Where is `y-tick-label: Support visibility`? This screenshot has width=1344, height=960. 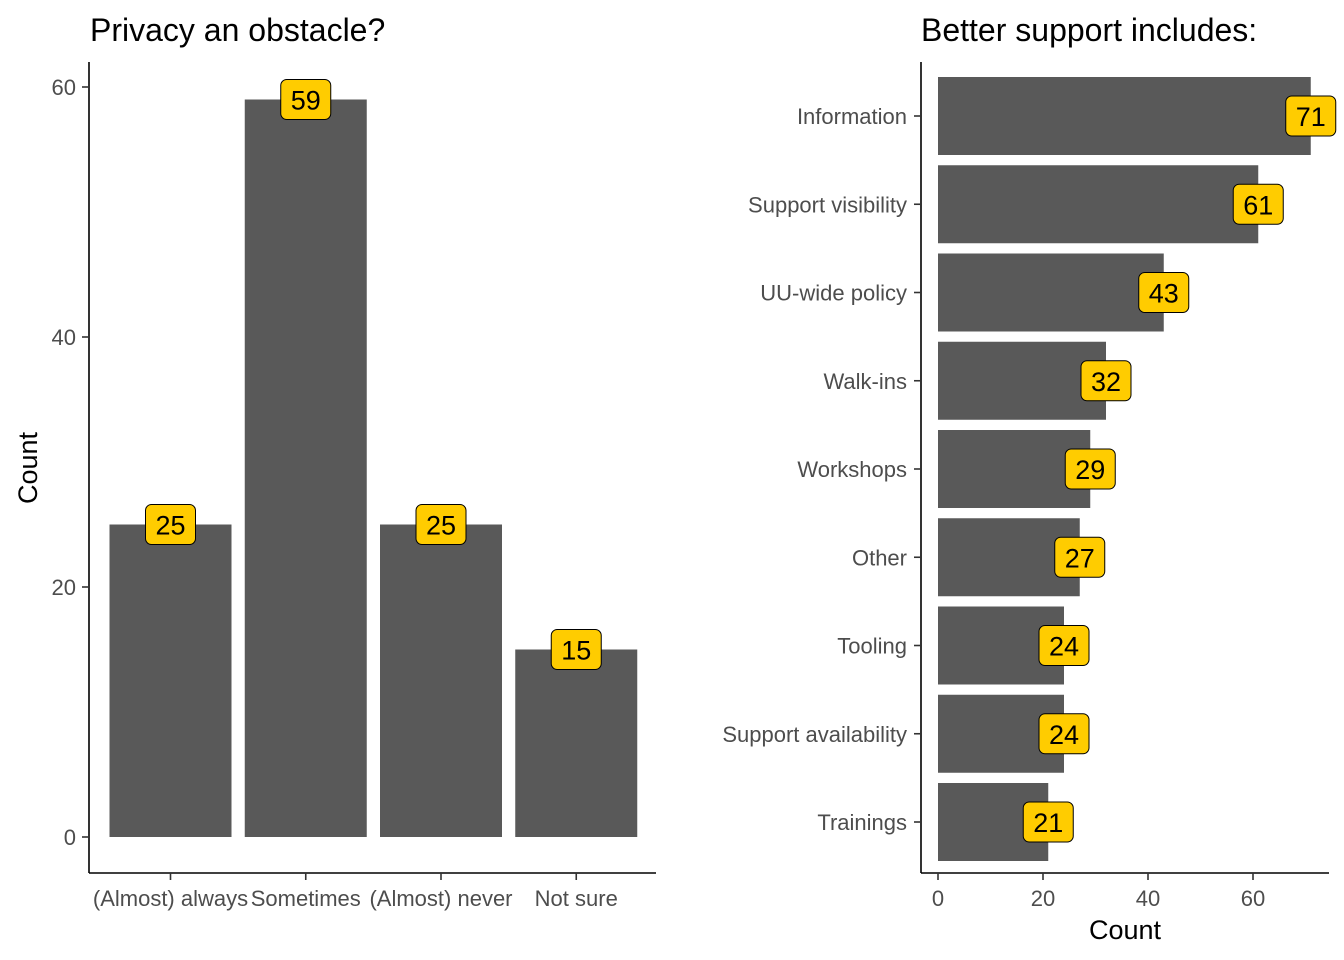 y-tick-label: Support visibility is located at coordinates (827, 204).